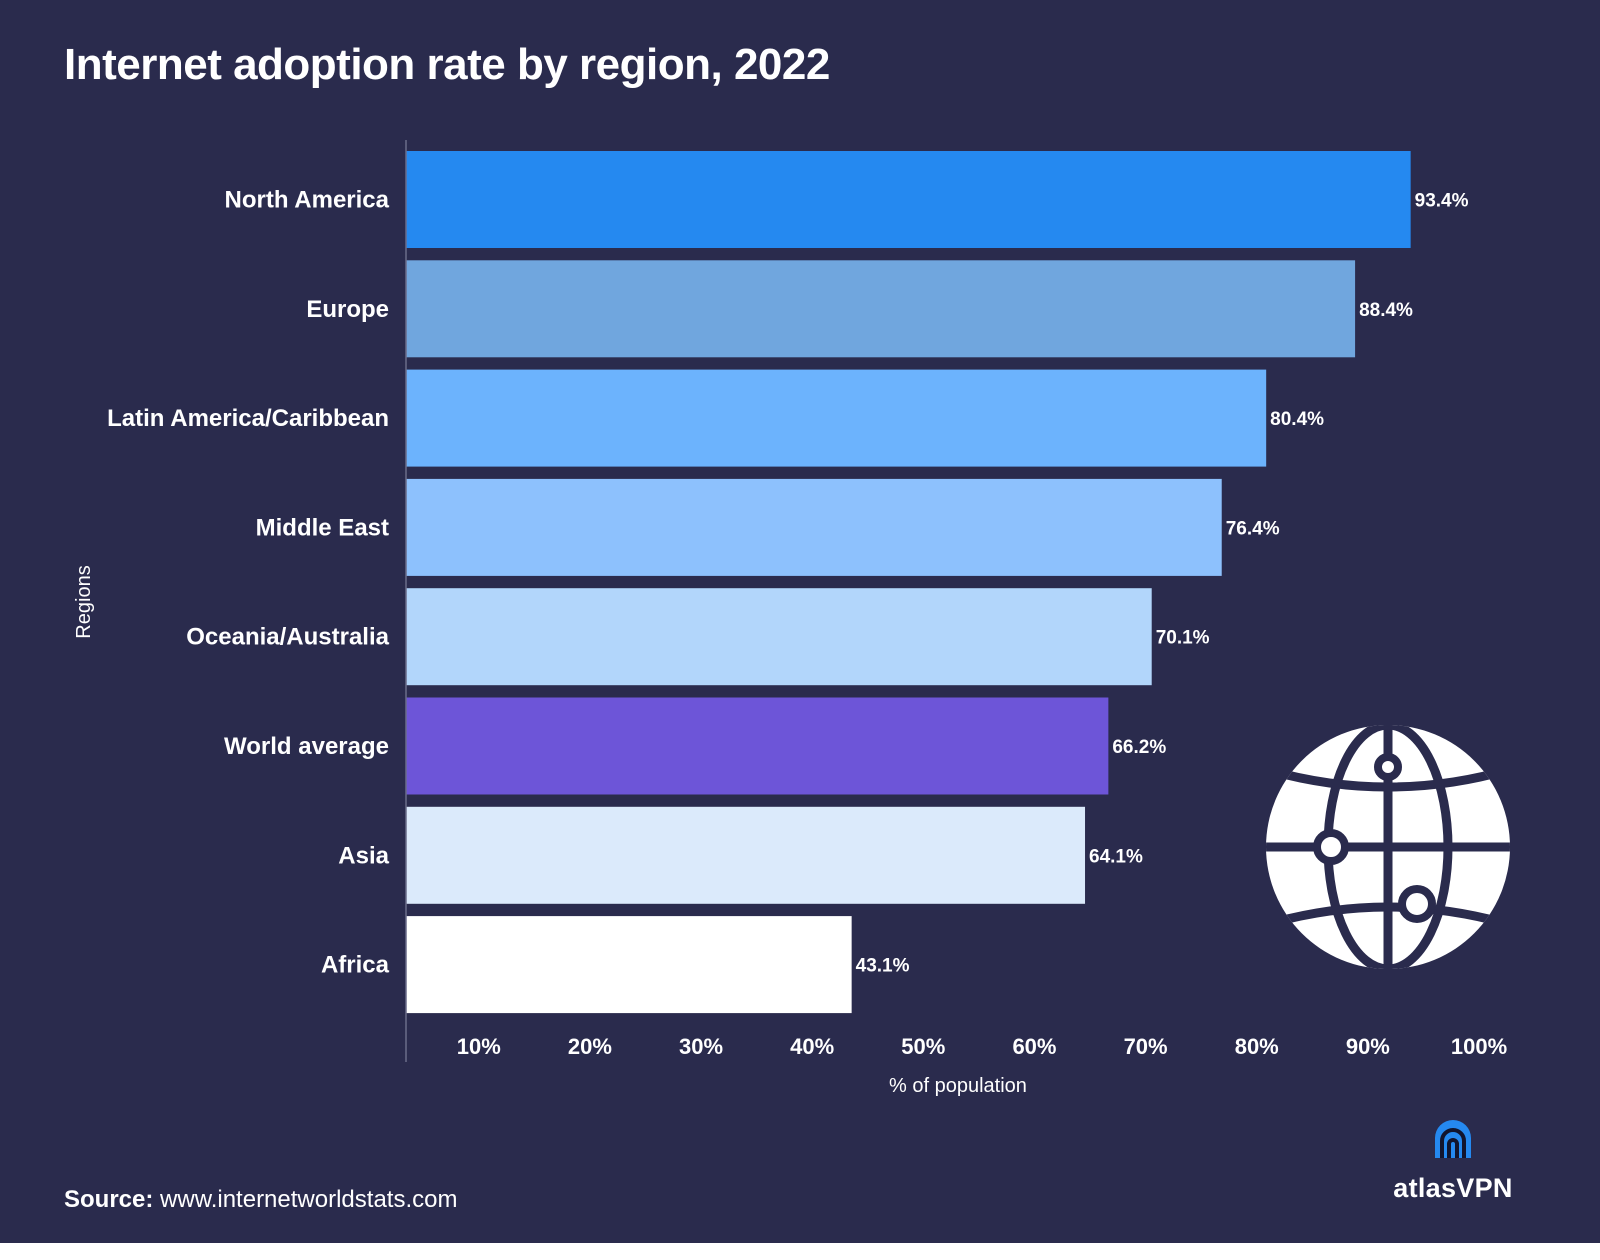 This screenshot has height=1260, width=1600. Describe the element at coordinates (1297, 419) in the screenshot. I see `value-label: 80.4%` at that location.